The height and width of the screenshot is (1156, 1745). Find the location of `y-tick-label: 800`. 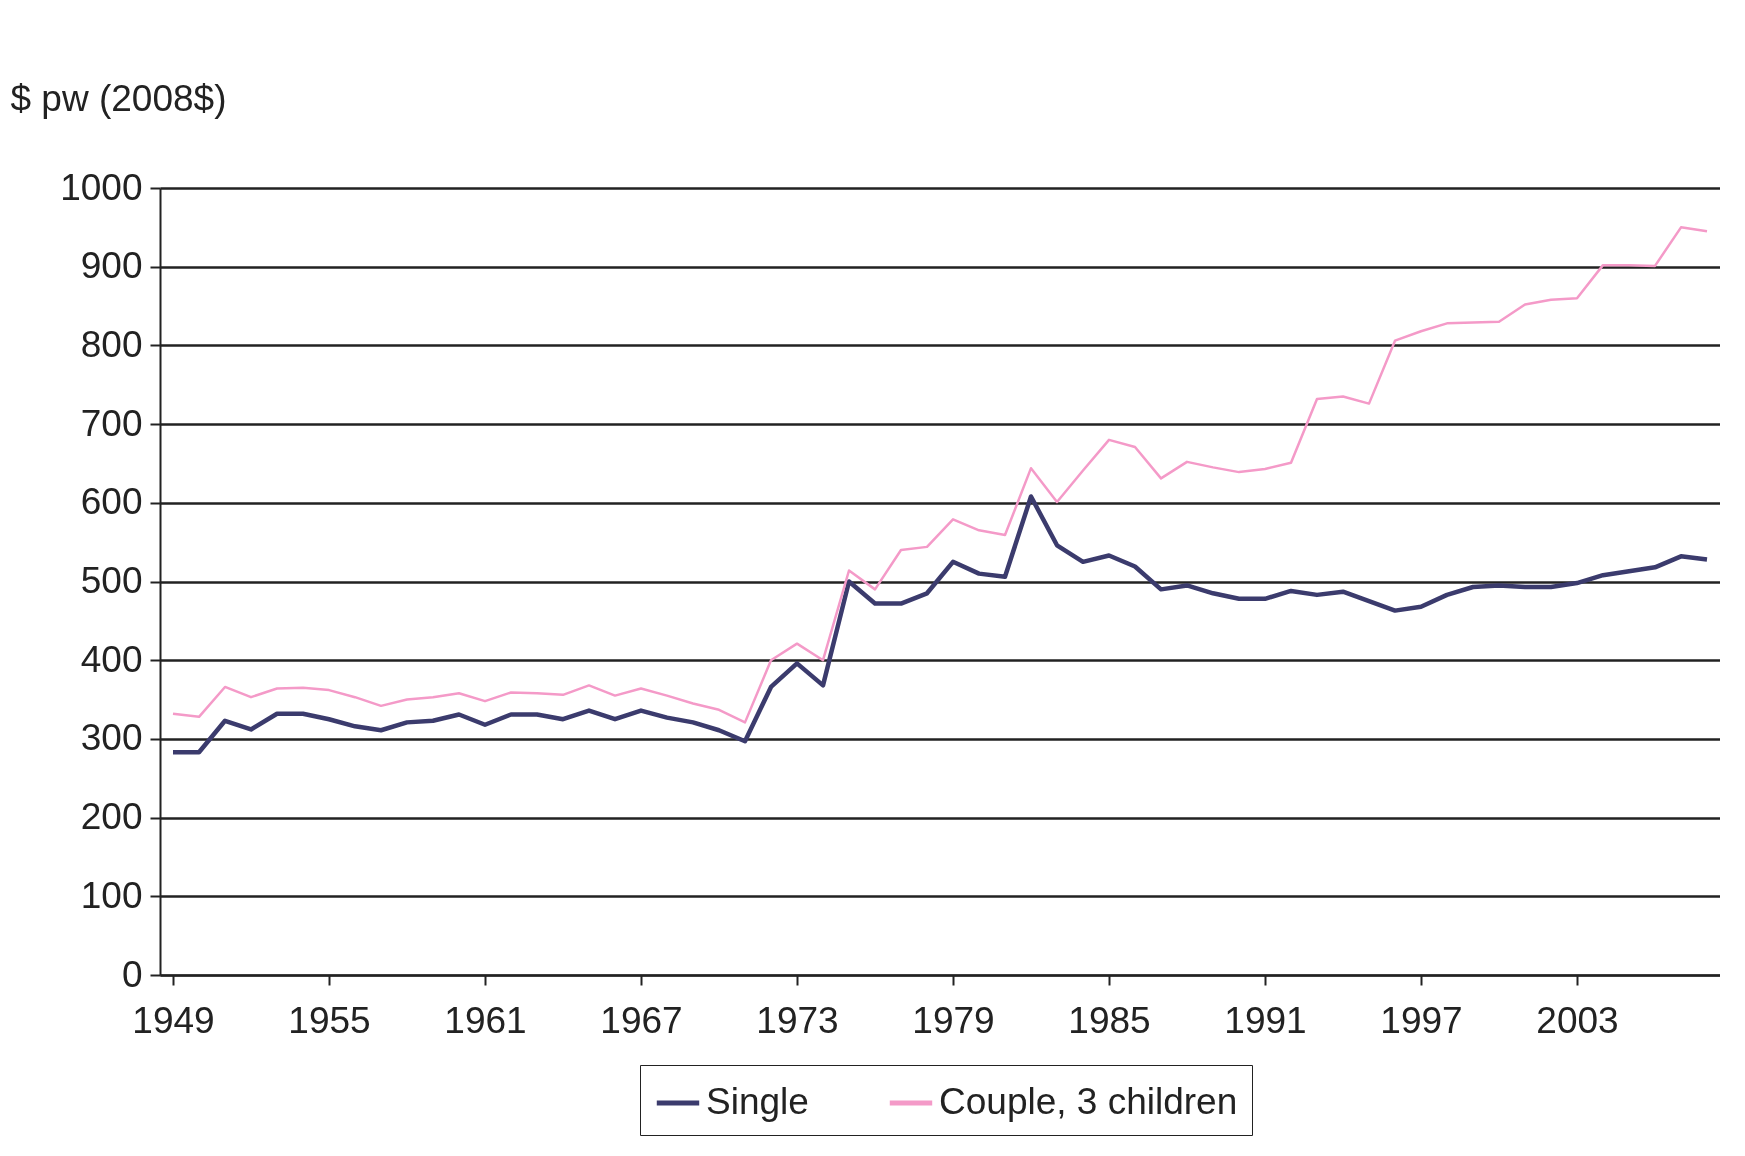

y-tick-label: 800 is located at coordinates (111, 344).